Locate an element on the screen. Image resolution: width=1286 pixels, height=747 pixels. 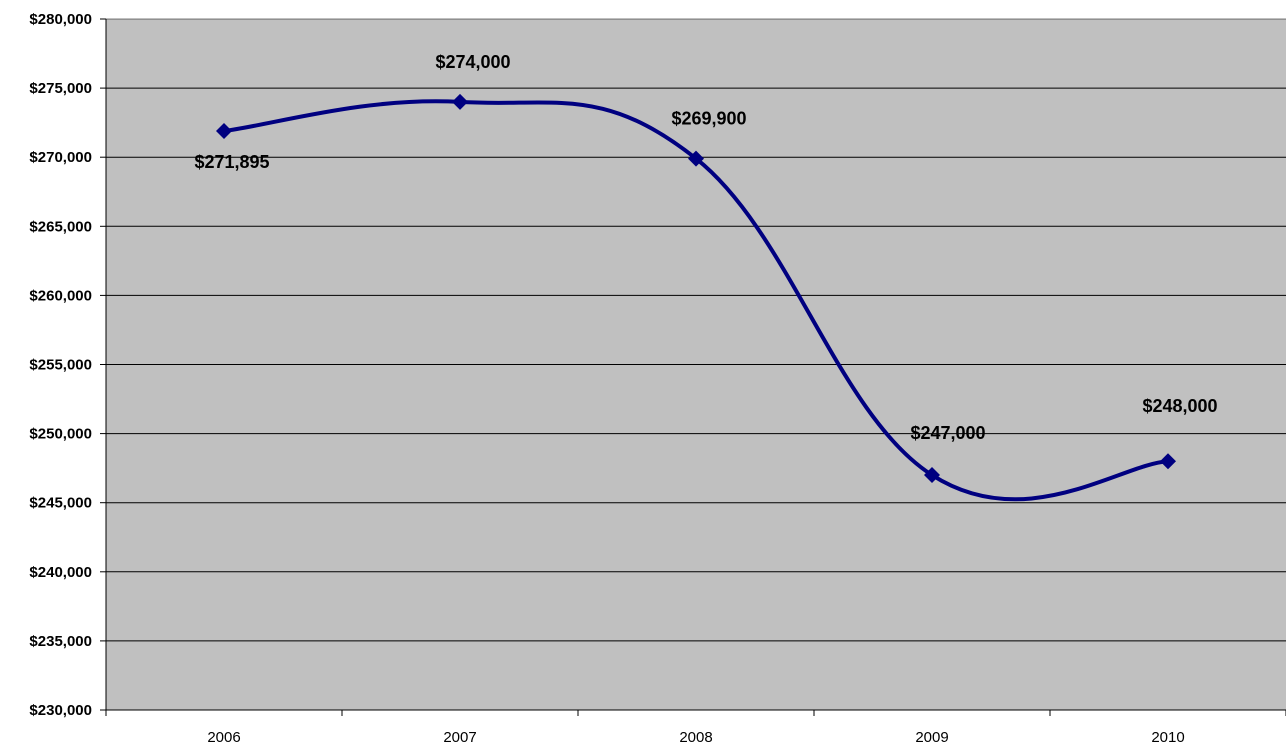
y-tick-label: $275,000 is located at coordinates (60, 88).